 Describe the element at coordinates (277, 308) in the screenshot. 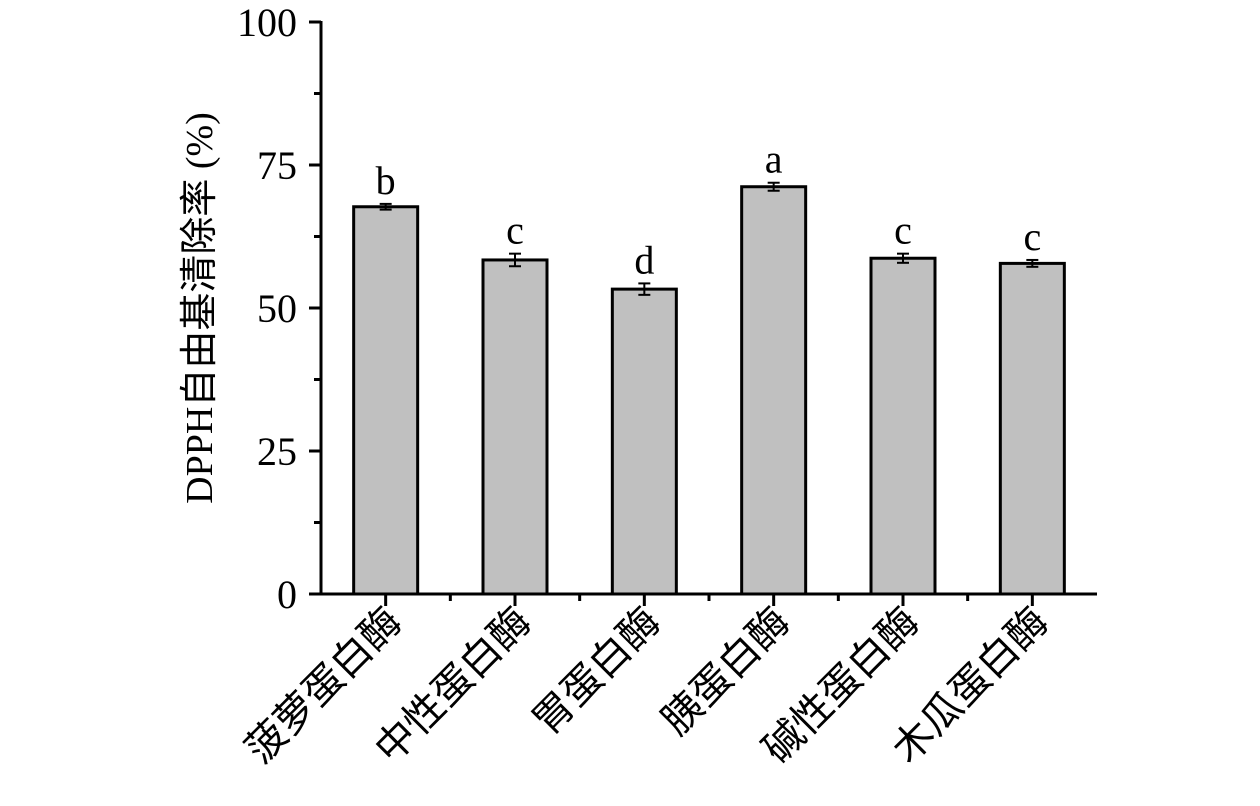

I see `y-tick-label: 50` at that location.